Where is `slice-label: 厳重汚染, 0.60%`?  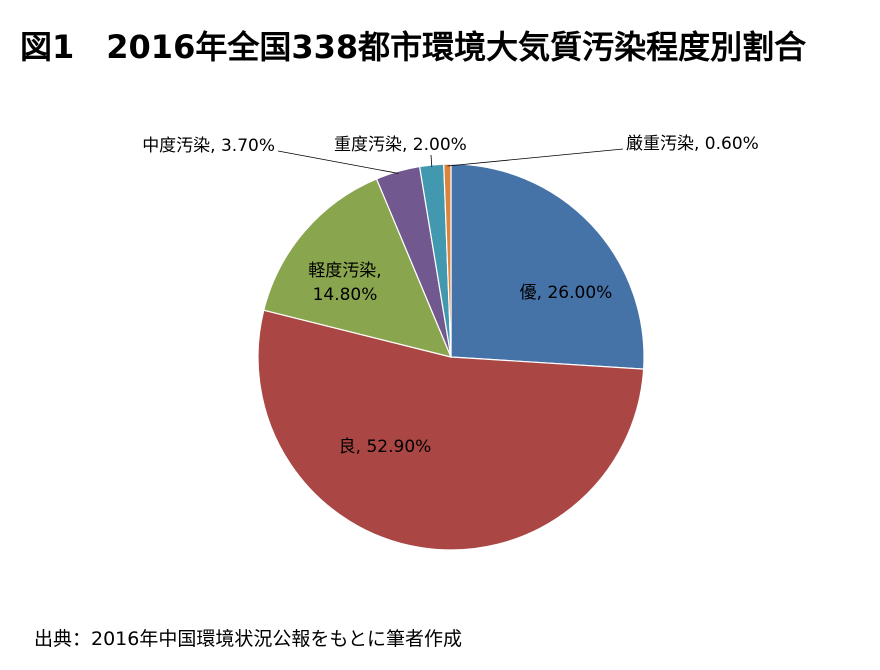
slice-label: 厳重汚染, 0.60% is located at coordinates (692, 144).